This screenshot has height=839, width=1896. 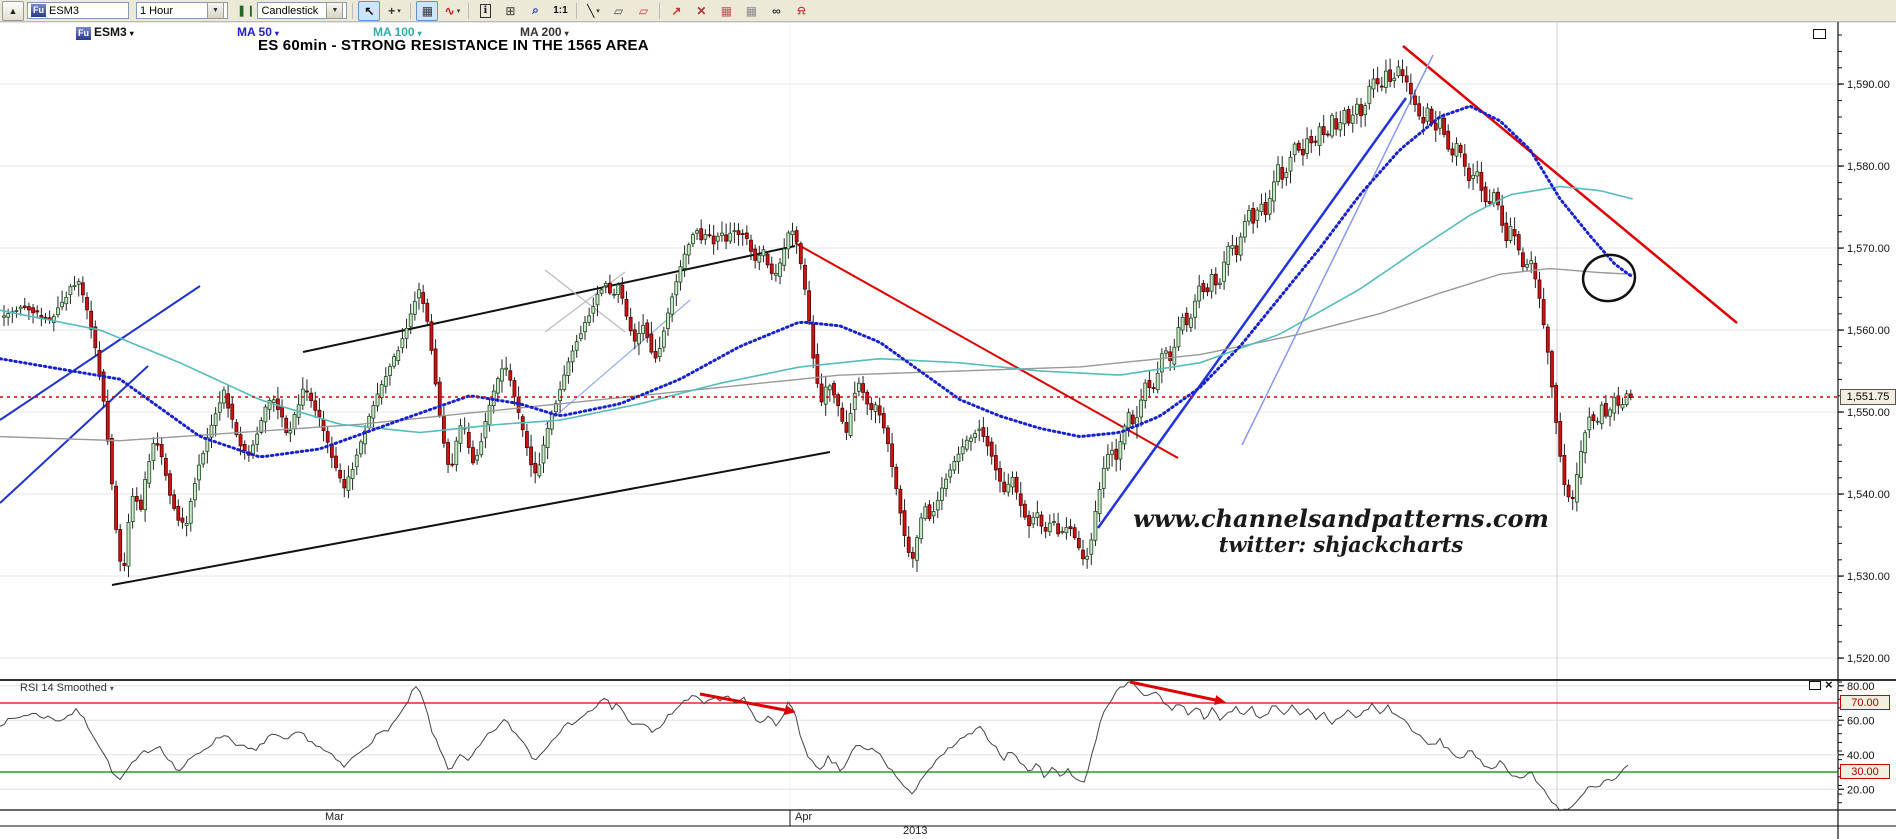 I want to click on rsi-line, so click(x=814, y=746).